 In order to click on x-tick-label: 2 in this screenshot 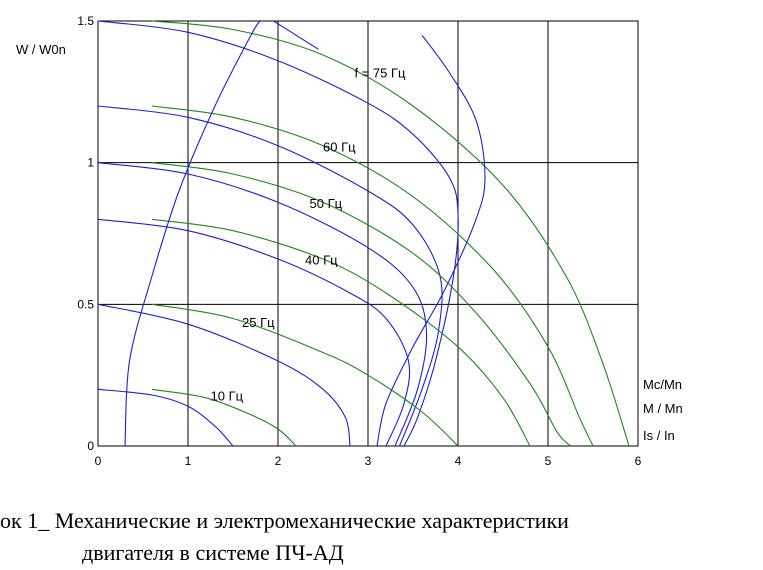, I will do `click(278, 461)`.